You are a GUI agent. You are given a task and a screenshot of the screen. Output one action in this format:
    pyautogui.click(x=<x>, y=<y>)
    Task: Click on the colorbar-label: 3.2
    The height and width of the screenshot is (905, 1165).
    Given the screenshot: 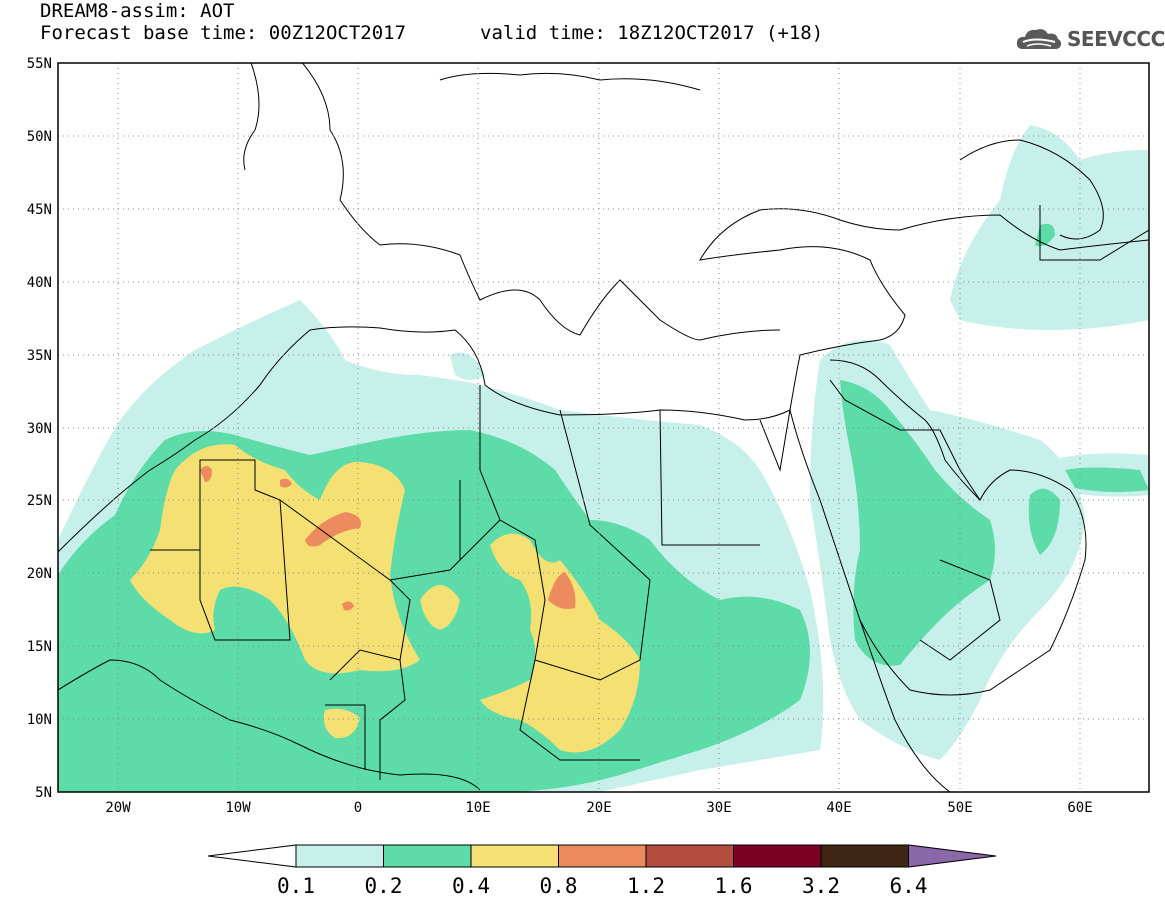 What is the action you would take?
    pyautogui.click(x=821, y=886)
    